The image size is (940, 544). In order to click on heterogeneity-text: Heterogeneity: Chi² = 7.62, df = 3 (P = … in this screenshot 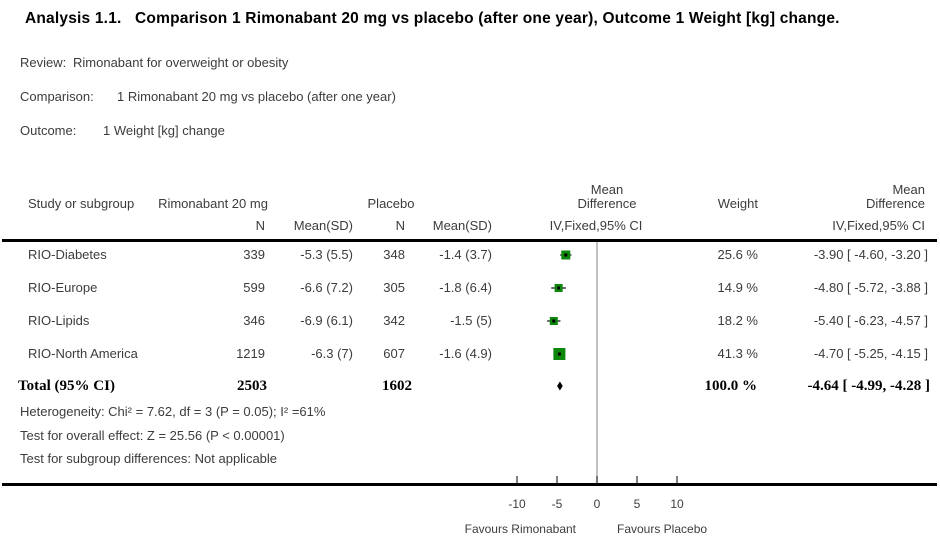, I will do `click(173, 411)`.